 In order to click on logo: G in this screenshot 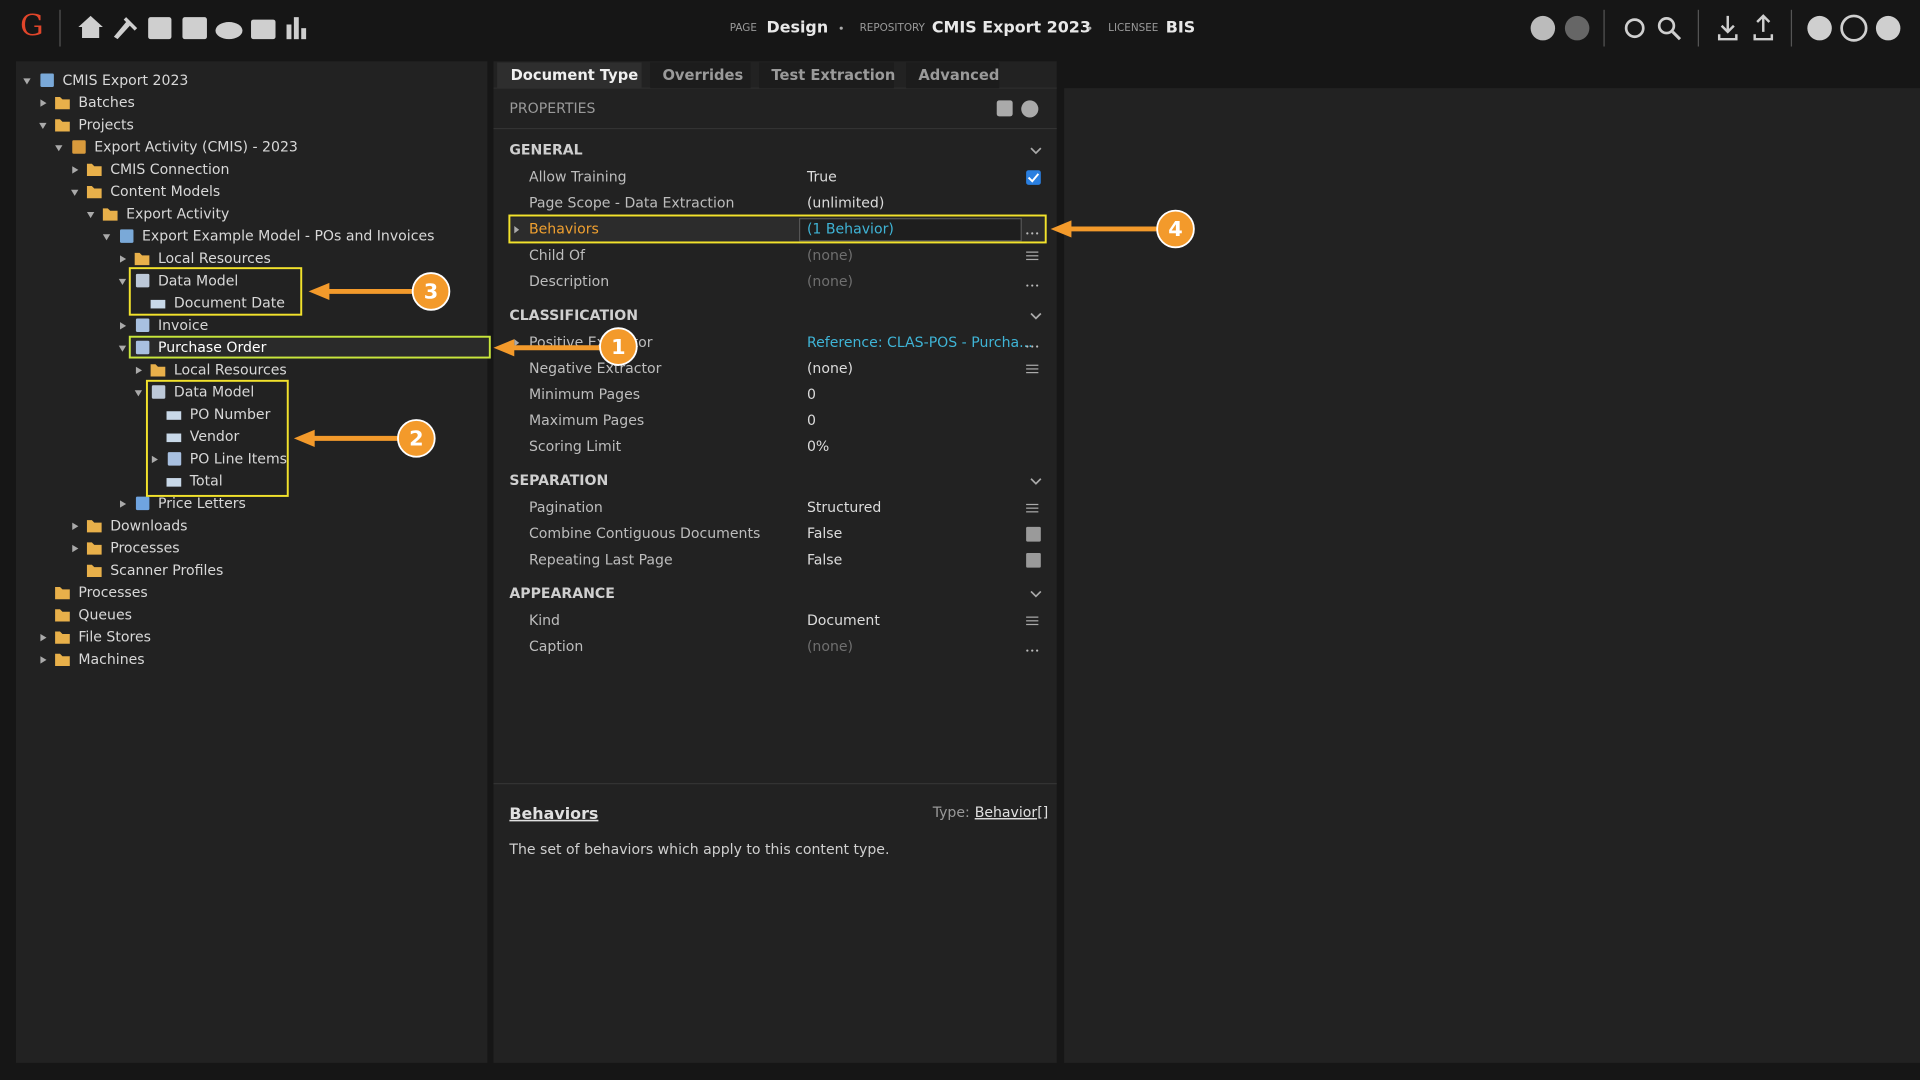, I will do `click(31, 25)`.